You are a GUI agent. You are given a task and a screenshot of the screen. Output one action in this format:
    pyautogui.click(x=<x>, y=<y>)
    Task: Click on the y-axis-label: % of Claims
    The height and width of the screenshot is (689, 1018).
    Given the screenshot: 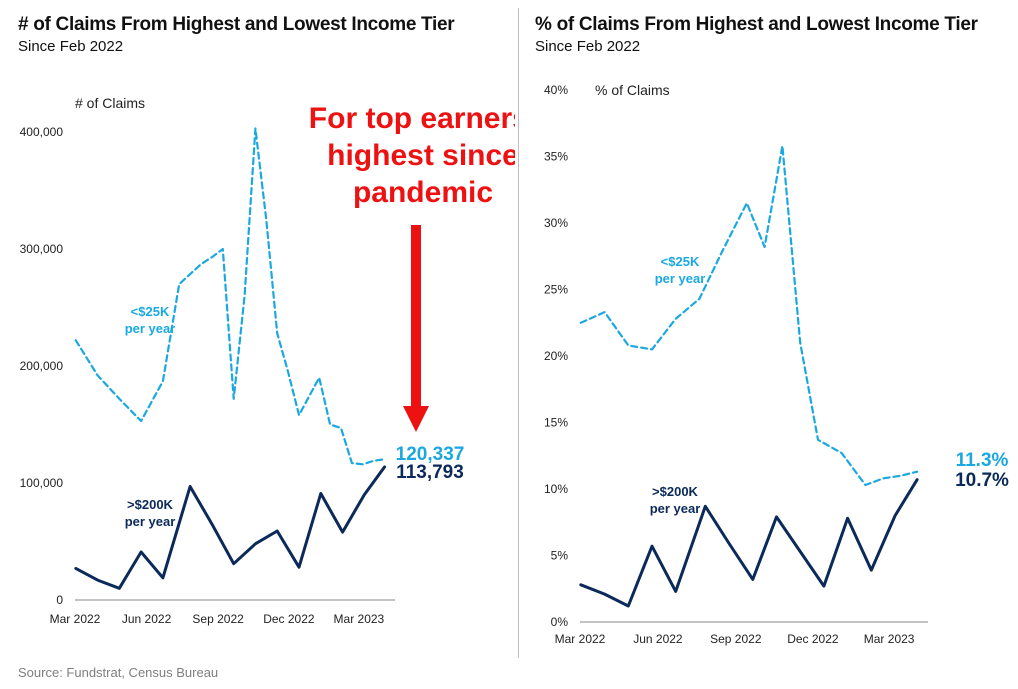 What is the action you would take?
    pyautogui.click(x=632, y=90)
    